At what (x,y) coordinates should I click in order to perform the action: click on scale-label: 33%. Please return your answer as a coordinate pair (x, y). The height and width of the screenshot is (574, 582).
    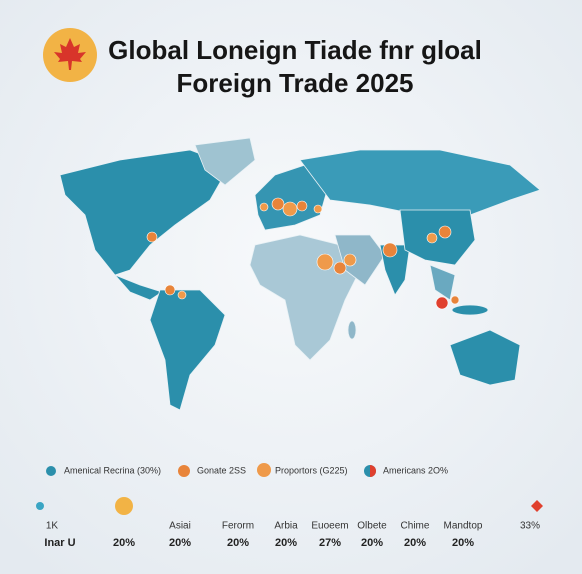
    Looking at the image, I should click on (530, 526).